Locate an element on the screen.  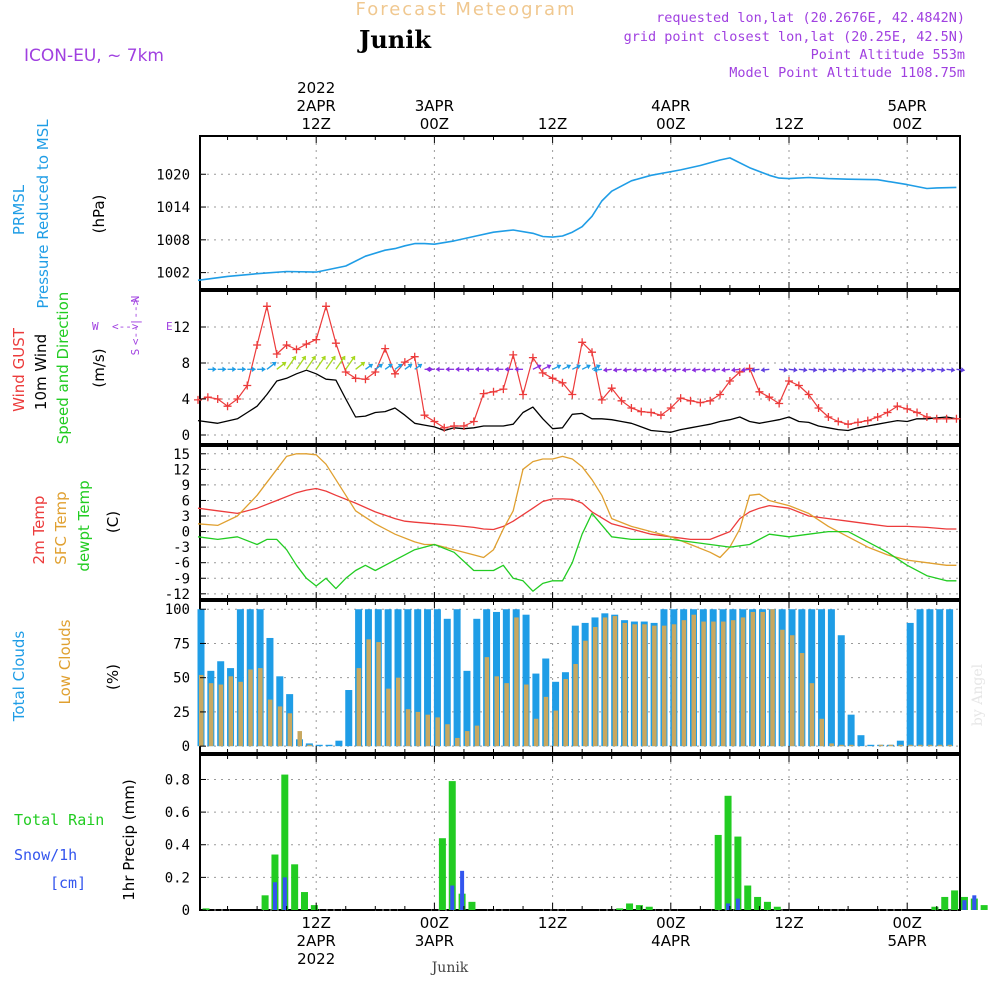
y-tick-label: 4 is located at coordinates (186, 400).